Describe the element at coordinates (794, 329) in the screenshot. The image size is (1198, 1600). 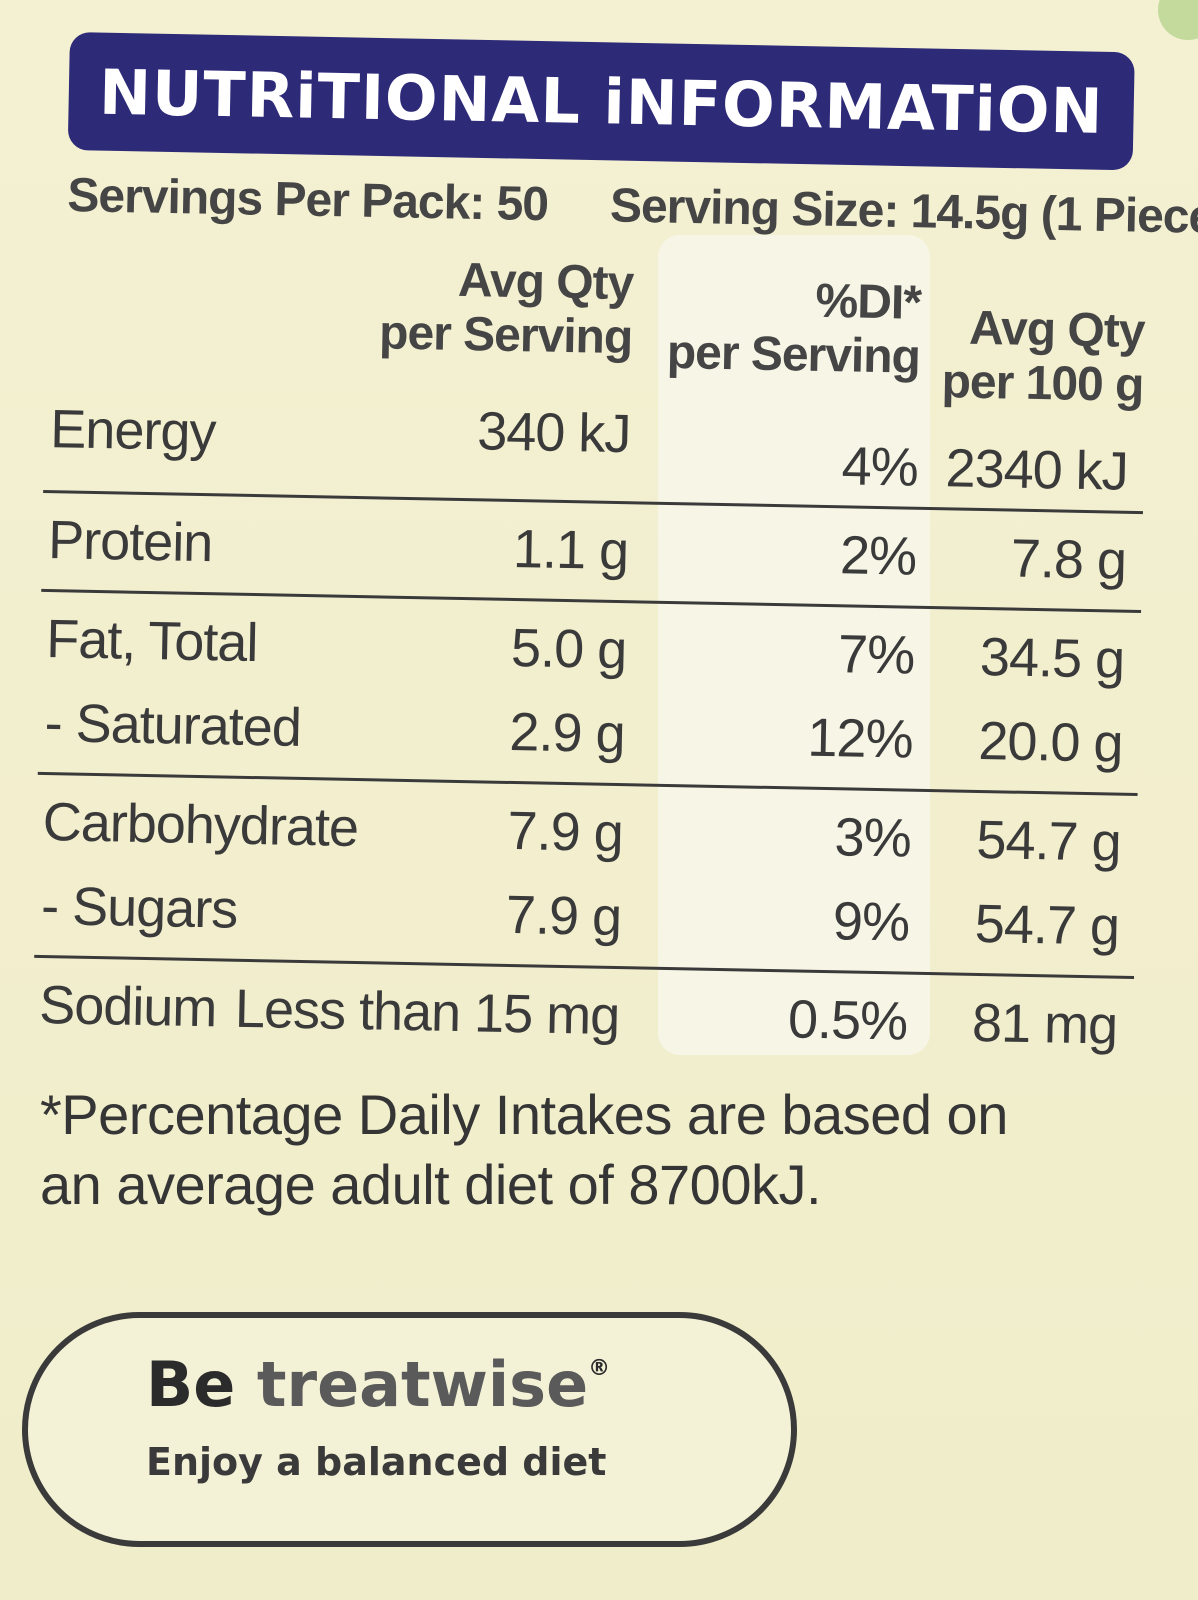
I see `header-di-per-serving: %DI* per Serving` at that location.